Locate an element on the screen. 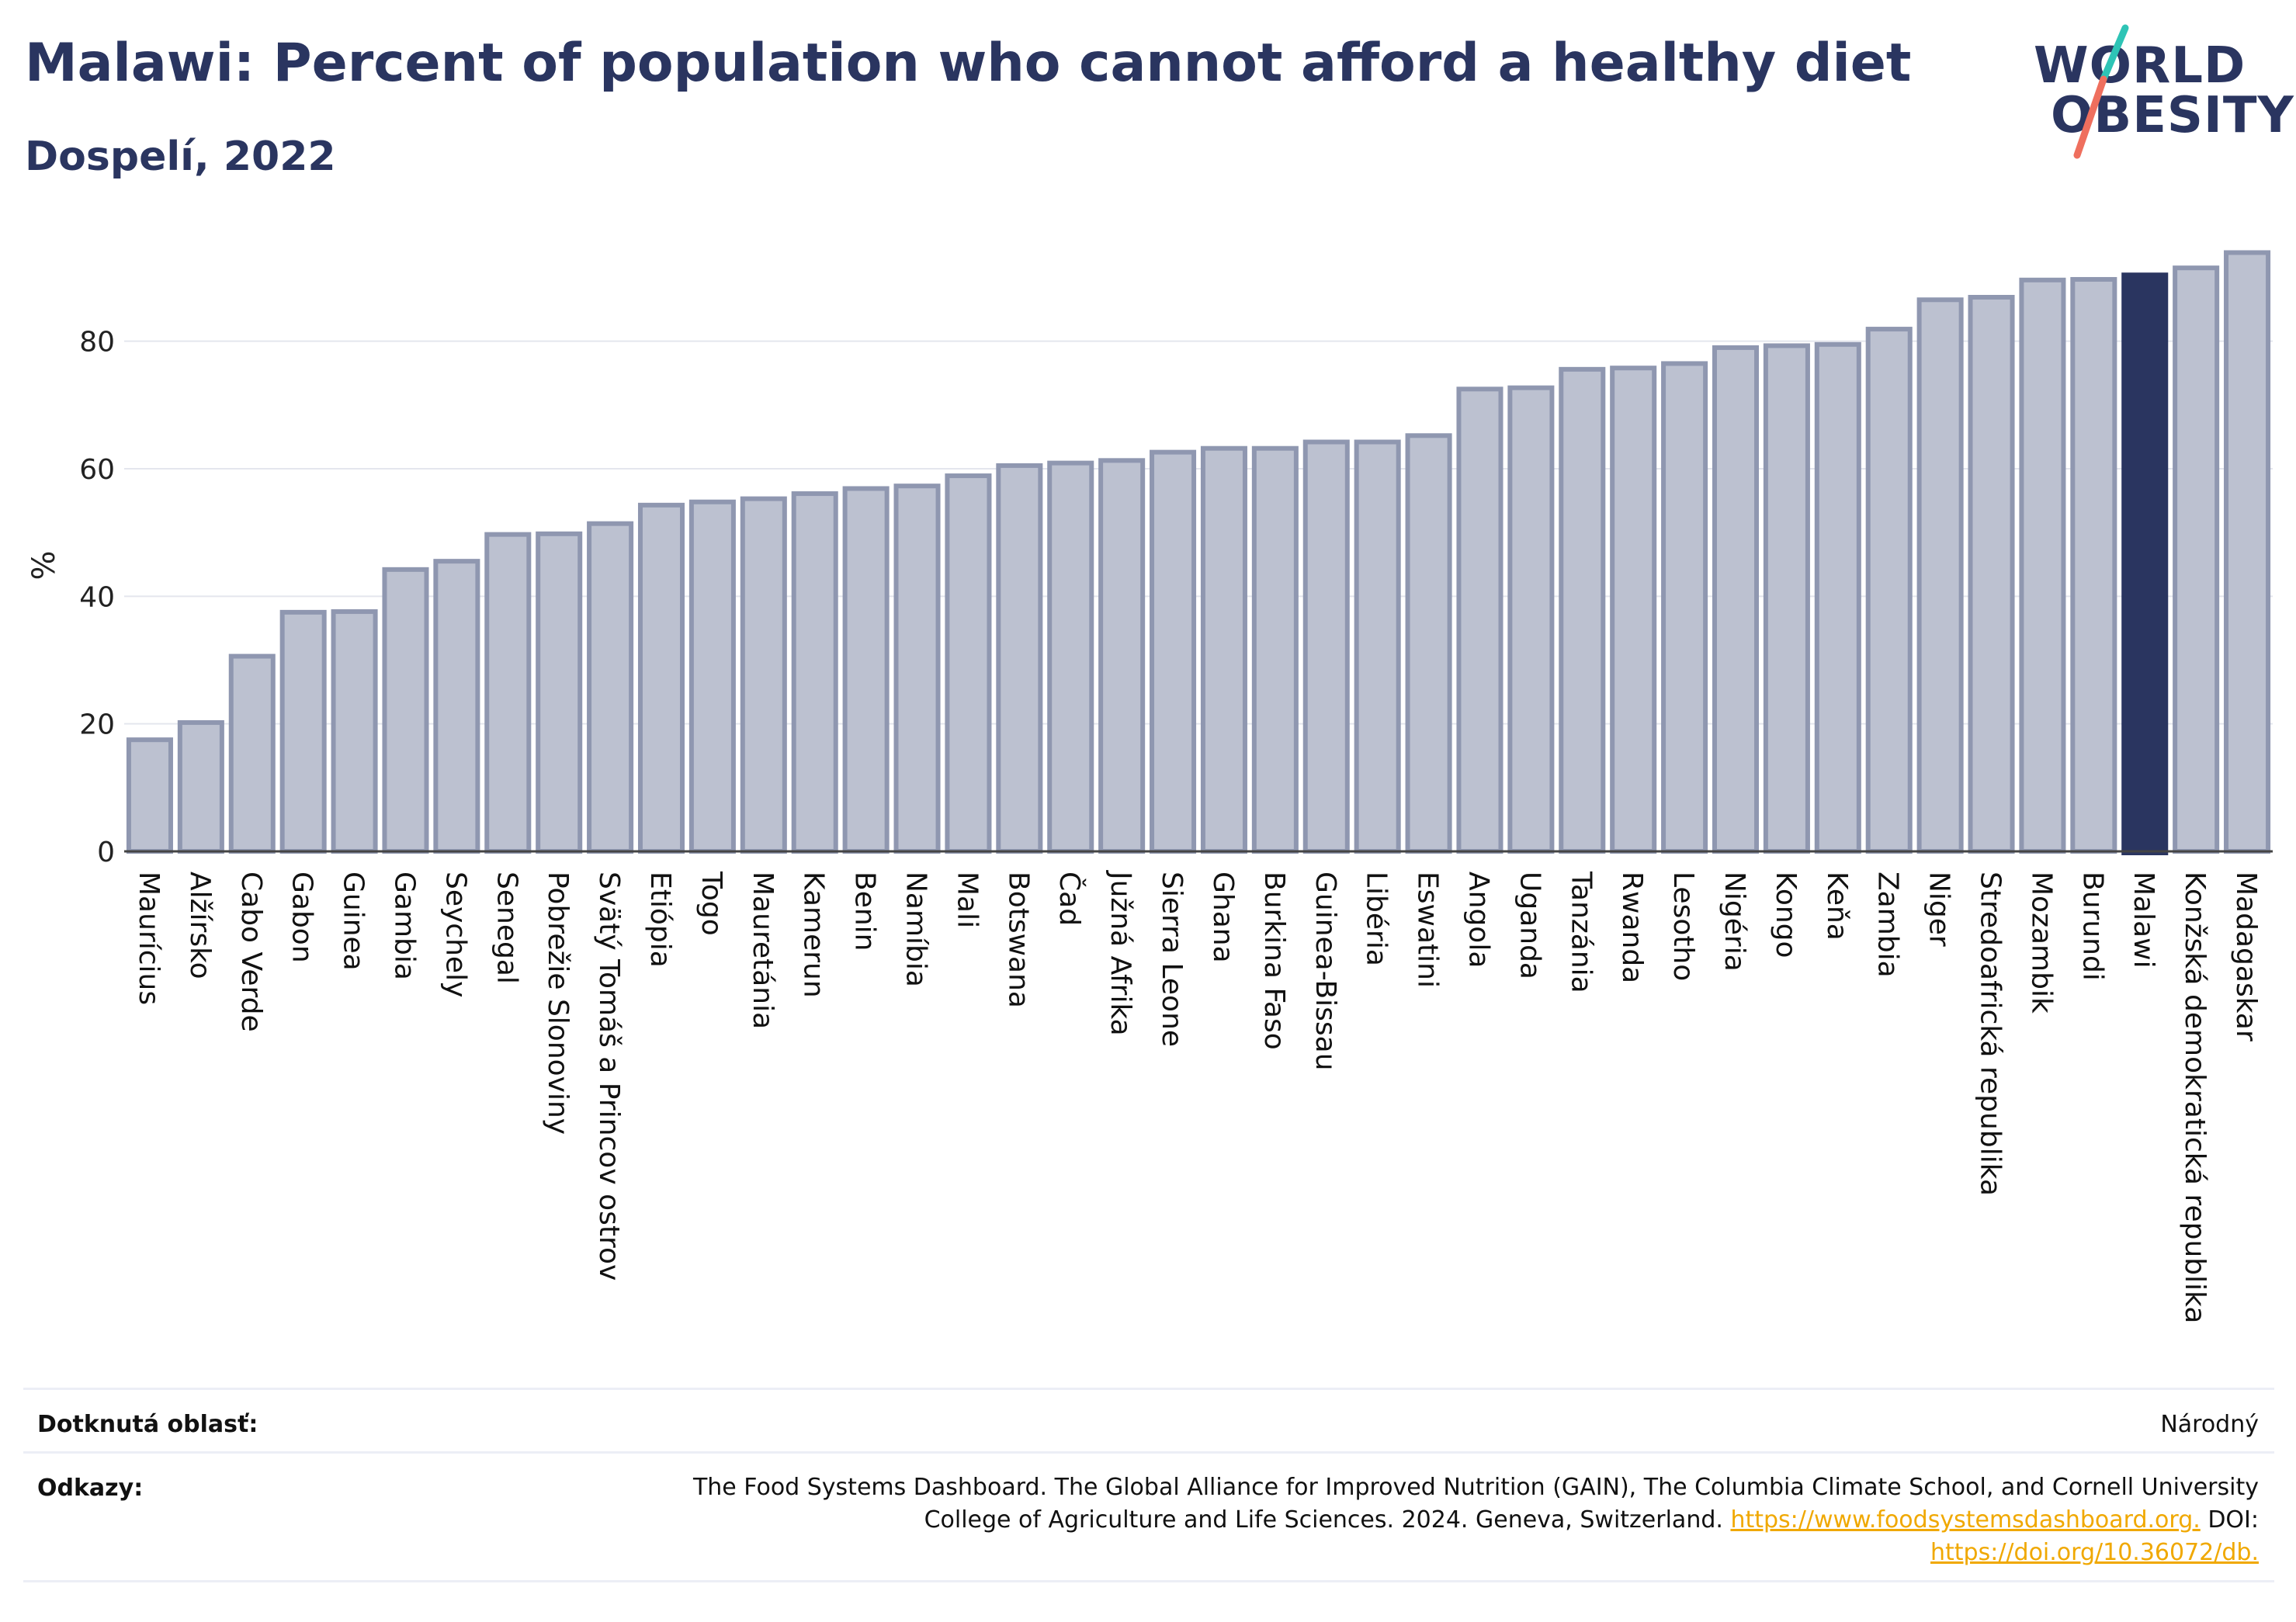 The height and width of the screenshot is (1622, 2296). x-tick-label: Mali is located at coordinates (967, 900).